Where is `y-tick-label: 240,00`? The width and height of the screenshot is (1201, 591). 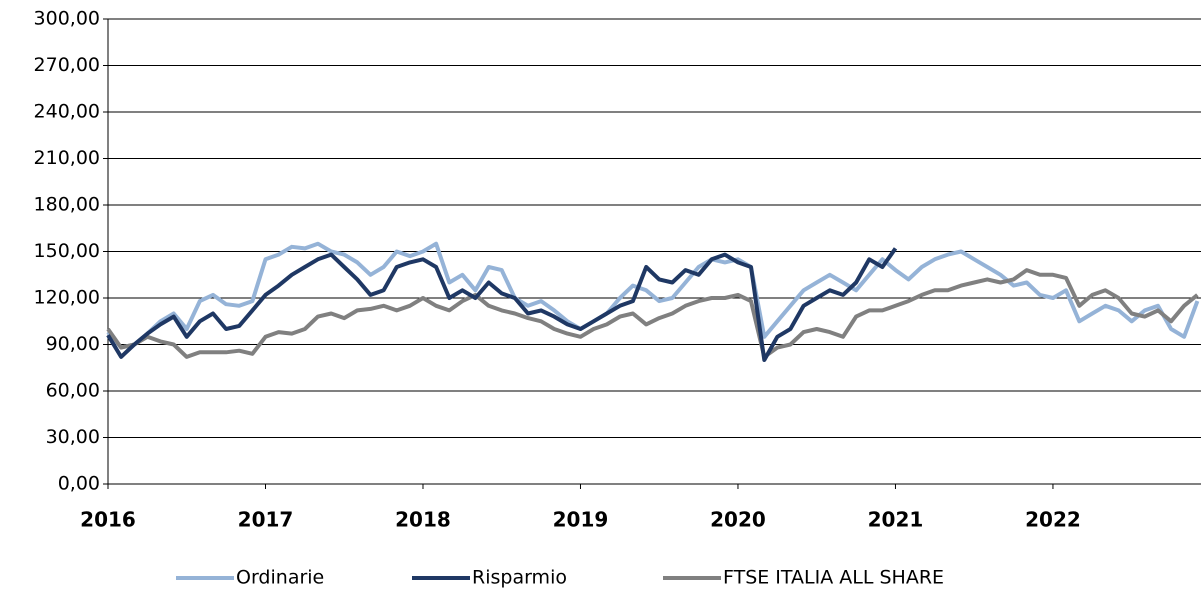 y-tick-label: 240,00 is located at coordinates (67, 112).